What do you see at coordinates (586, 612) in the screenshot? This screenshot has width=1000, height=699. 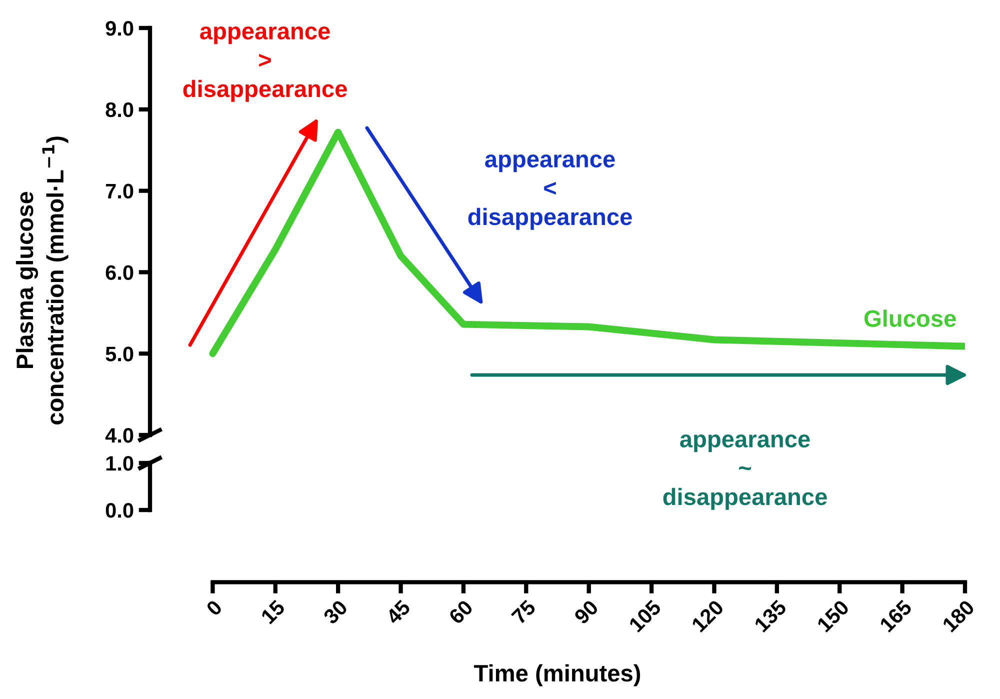 I see `x-tick-label: 90` at bounding box center [586, 612].